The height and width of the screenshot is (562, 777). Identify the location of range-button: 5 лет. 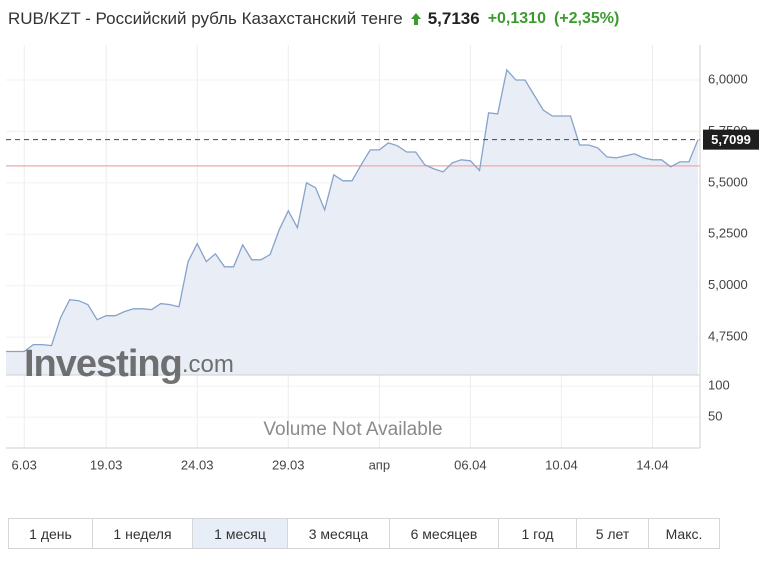
(613, 533).